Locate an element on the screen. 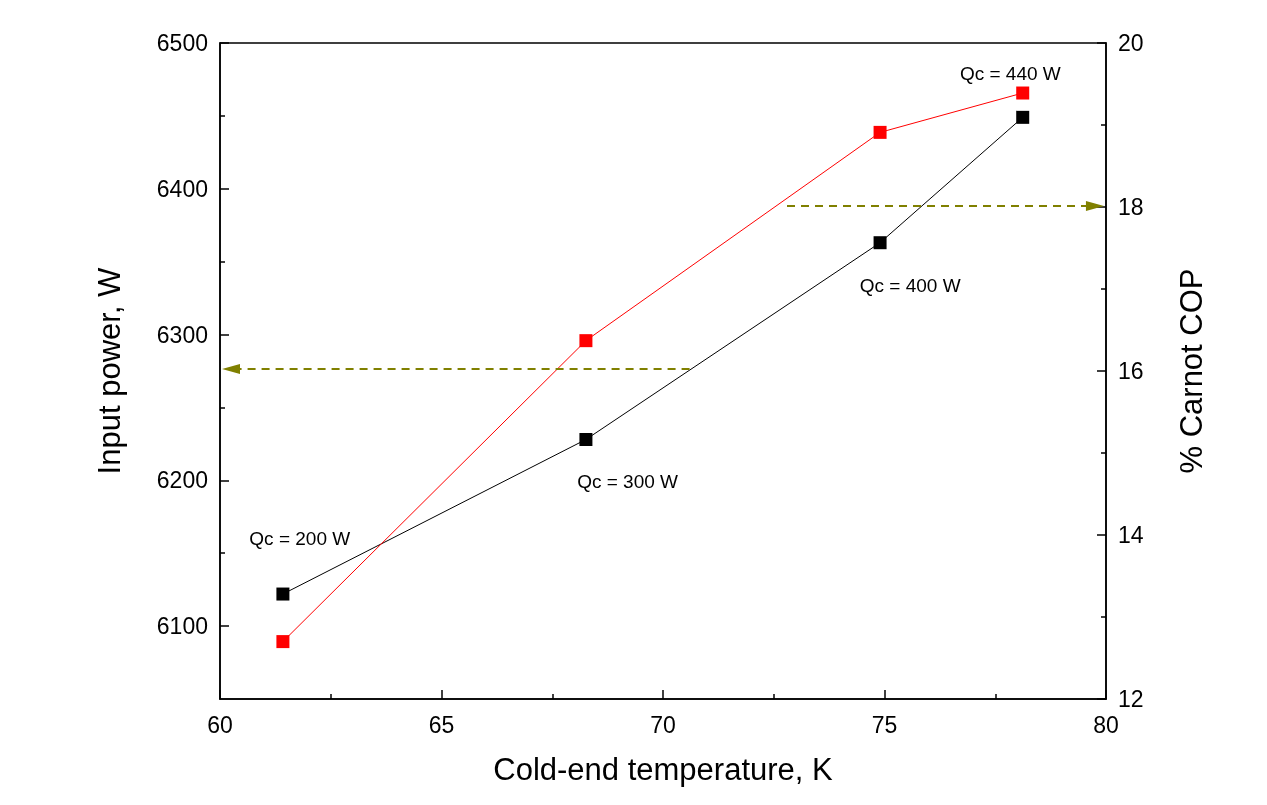  y2-tick-label: 20 is located at coordinates (1131, 43).